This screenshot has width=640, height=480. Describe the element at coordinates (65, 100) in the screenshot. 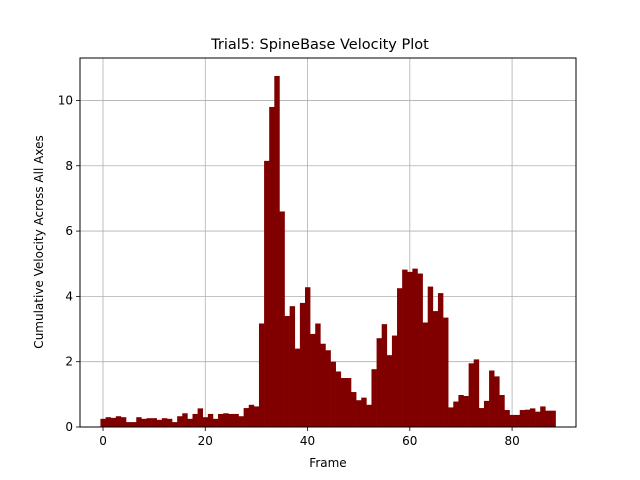

I see `y-tick-label: 10` at that location.